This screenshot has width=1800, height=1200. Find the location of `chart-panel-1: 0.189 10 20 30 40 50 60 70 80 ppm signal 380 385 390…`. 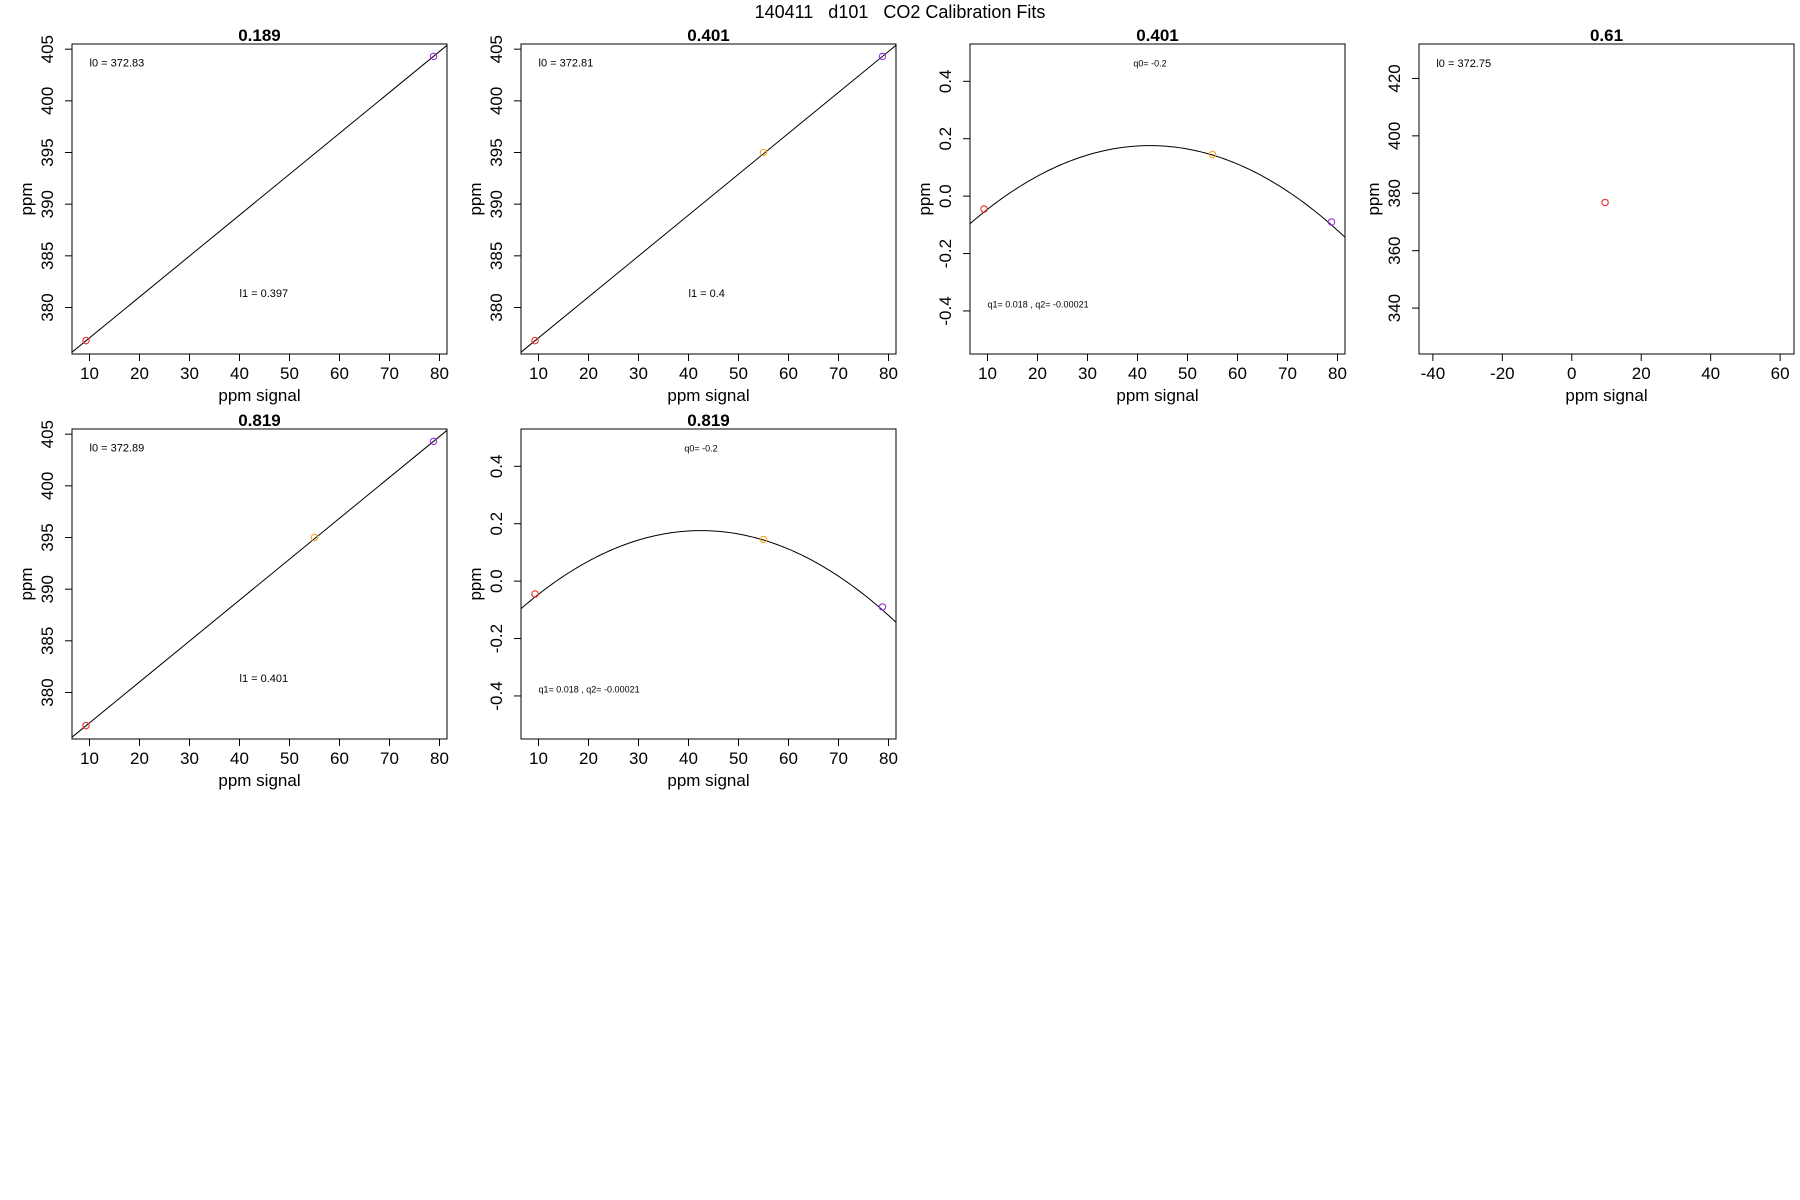

chart-panel-1: 0.189 10 20 30 40 50 60 70 80 ppm signal 380 385 390… is located at coordinates (233, 215).